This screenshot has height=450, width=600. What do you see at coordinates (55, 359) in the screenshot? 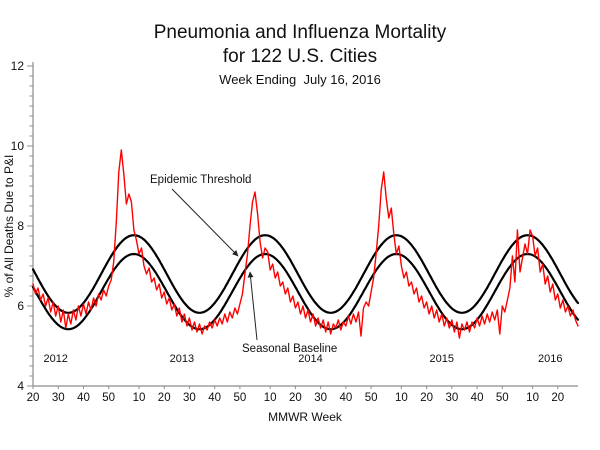
I see `year-label: 2012` at bounding box center [55, 359].